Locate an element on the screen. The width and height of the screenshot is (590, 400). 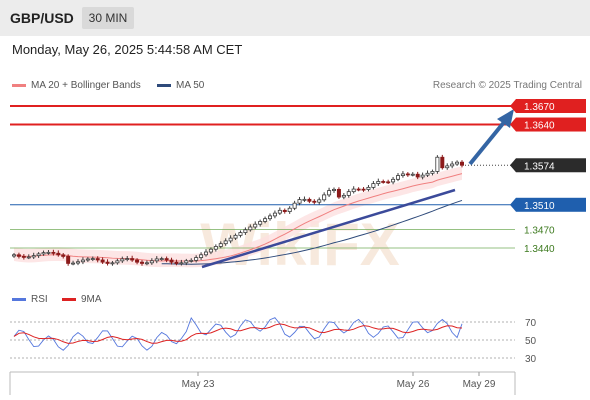
rsi-level-label-30: 30 is located at coordinates (531, 359).